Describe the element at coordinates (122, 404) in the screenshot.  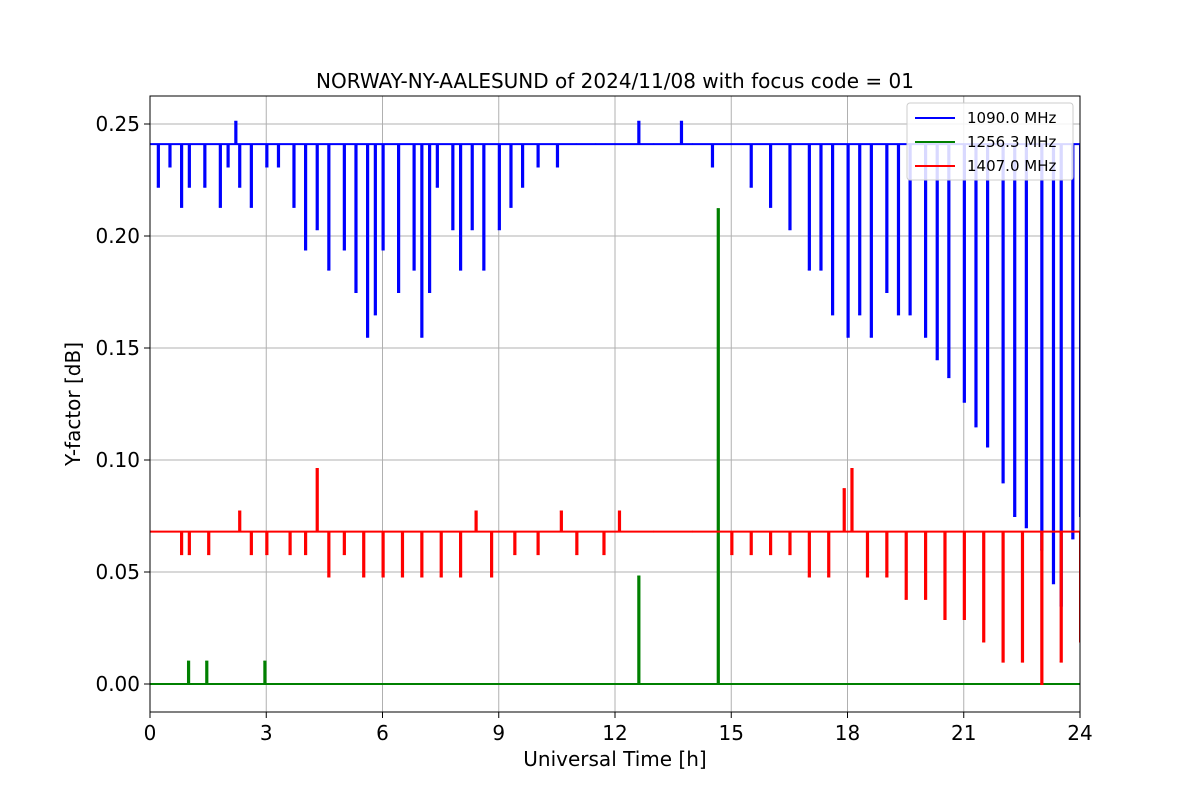
I see `y-axis: 0.00 0.05 0.10 0.15 0.20 0.25` at that location.